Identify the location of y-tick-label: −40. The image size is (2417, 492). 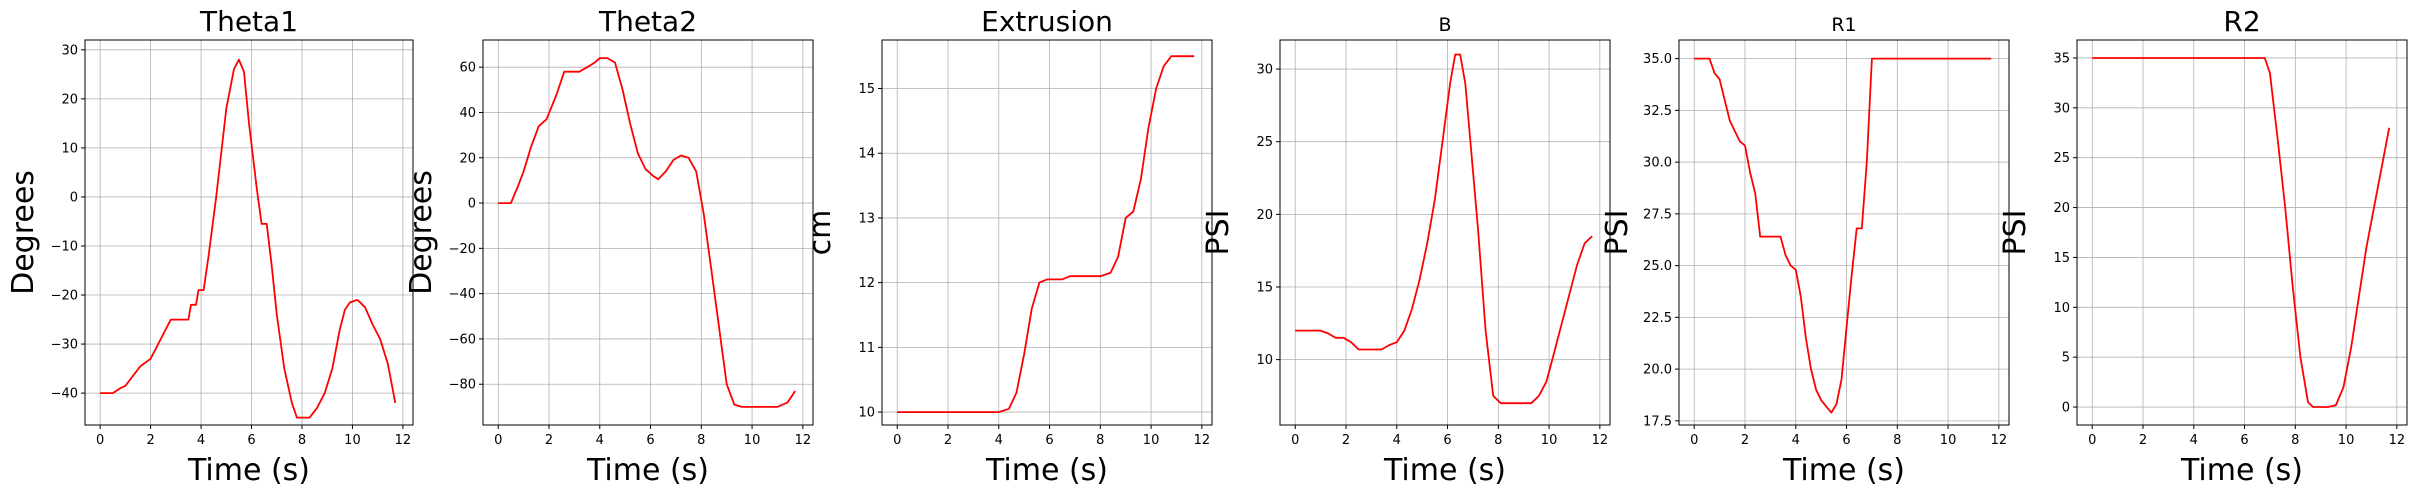
(462, 294).